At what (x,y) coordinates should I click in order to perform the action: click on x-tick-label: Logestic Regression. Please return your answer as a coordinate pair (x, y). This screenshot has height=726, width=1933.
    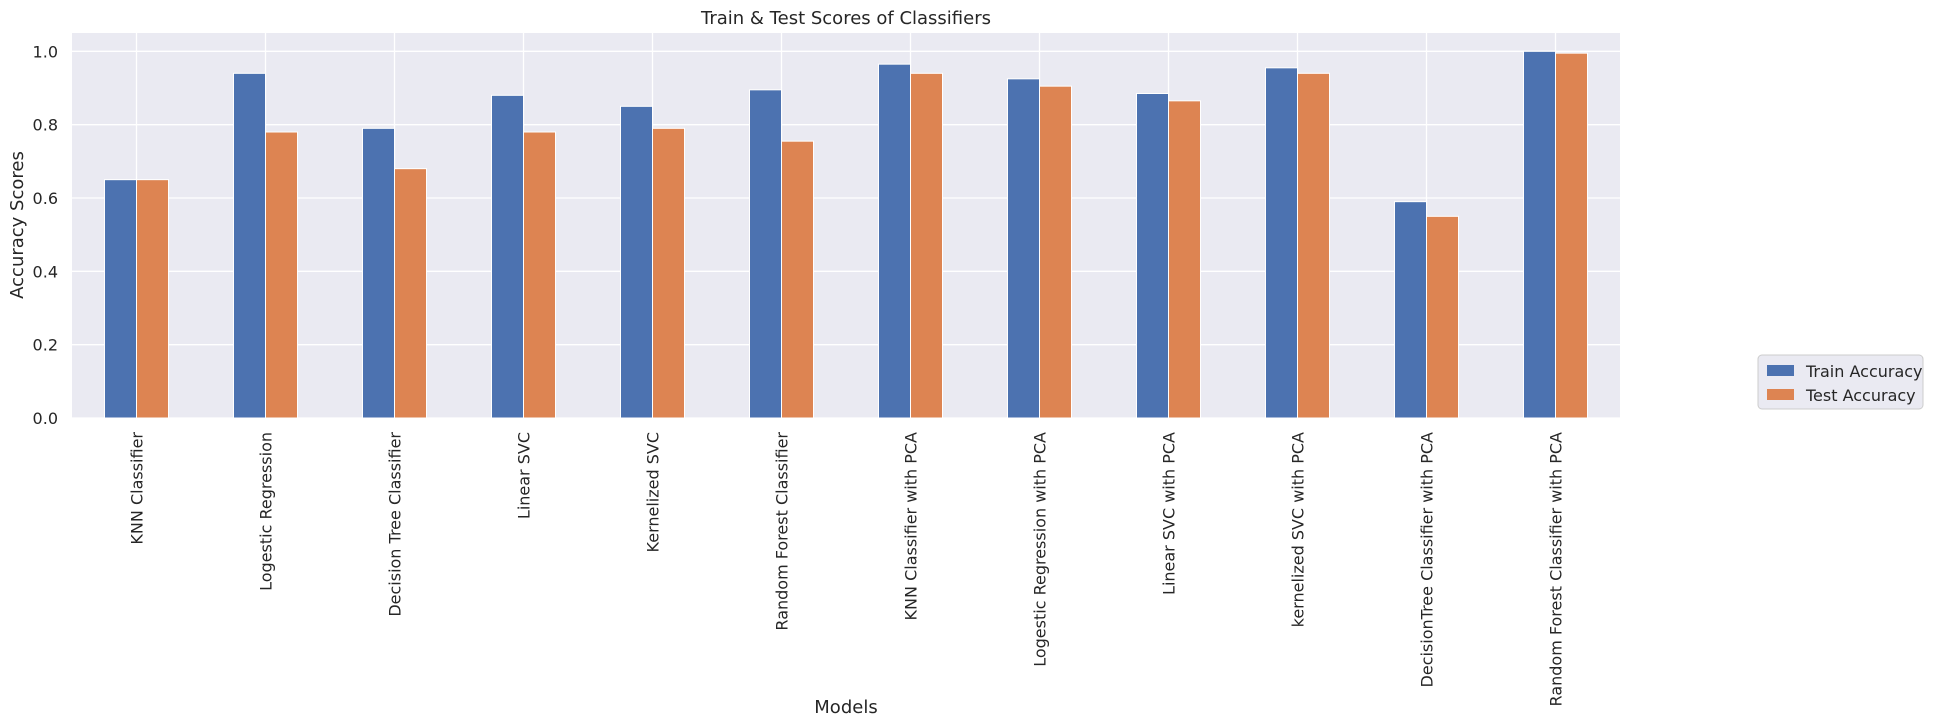
    Looking at the image, I should click on (266, 511).